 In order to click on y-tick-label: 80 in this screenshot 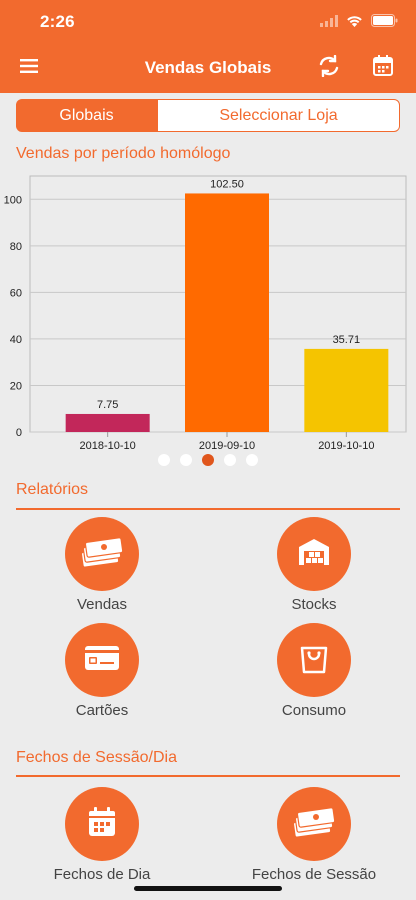, I will do `click(16, 247)`.